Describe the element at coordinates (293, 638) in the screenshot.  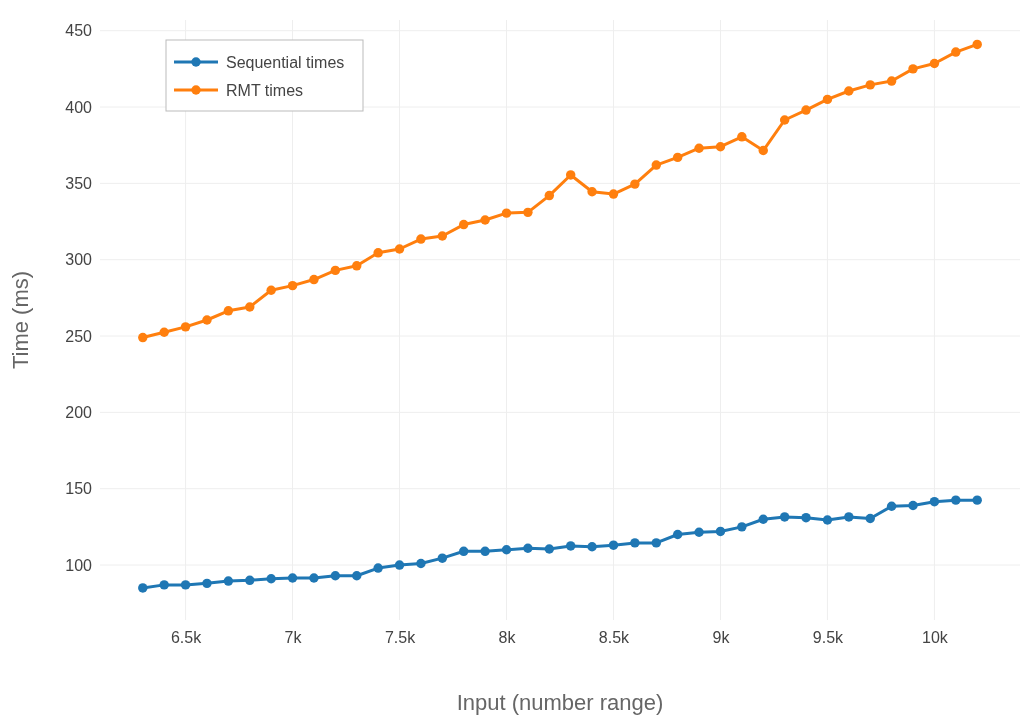
I see `x-tick-label: 7k` at that location.